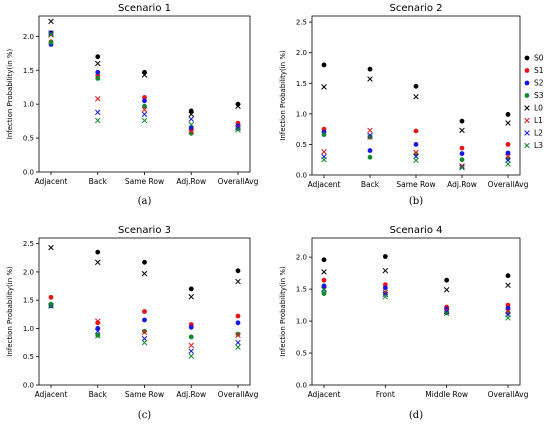 Image resolution: width=550 pixels, height=425 pixels. I want to click on x-tick-label: Adjacent, so click(324, 394).